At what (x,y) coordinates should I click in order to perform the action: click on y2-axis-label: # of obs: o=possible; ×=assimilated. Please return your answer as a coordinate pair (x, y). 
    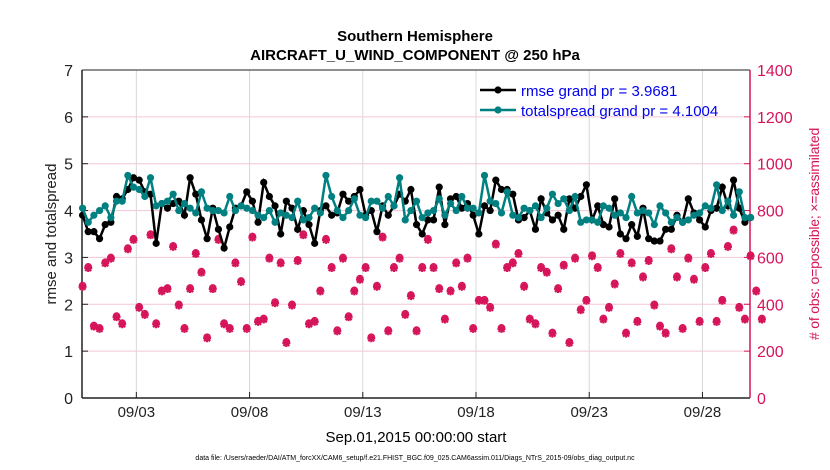
    Looking at the image, I should click on (814, 234).